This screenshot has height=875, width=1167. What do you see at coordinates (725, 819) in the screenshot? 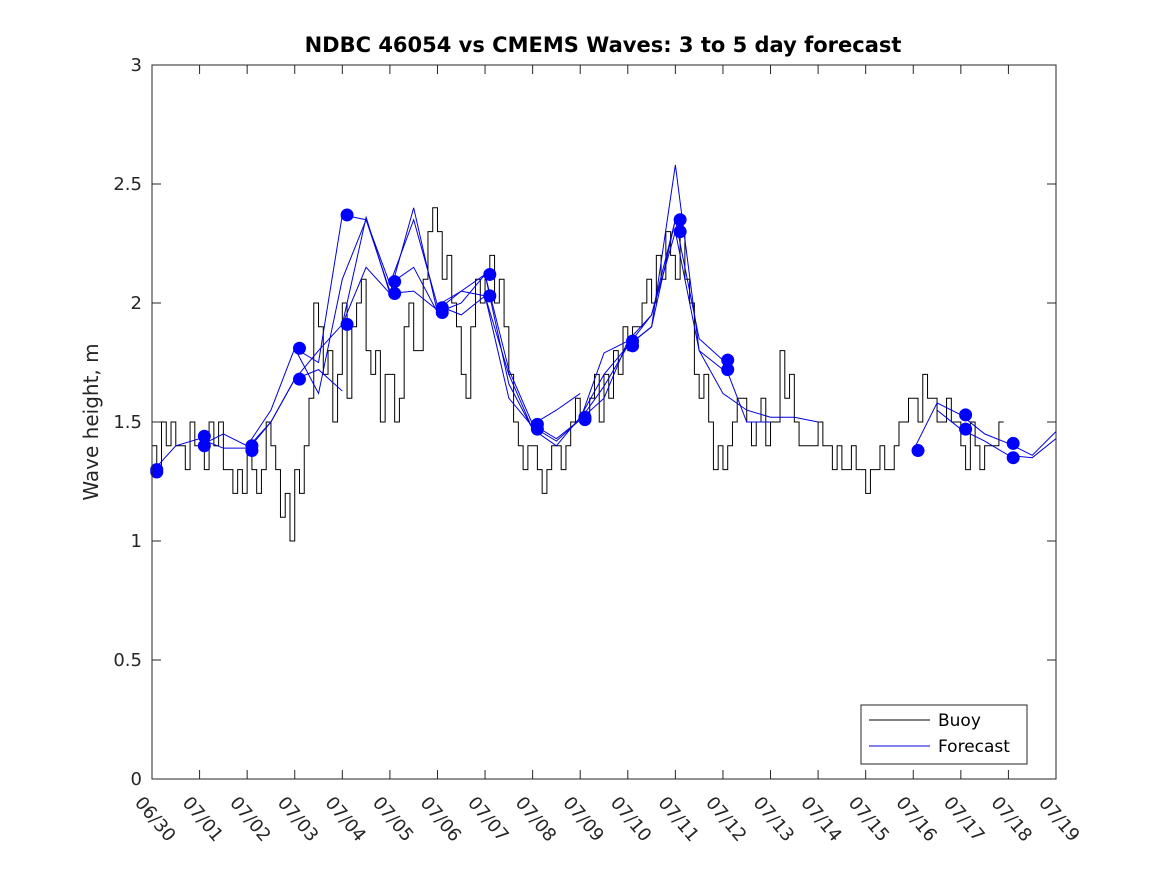
I see `x-tick-label: 07/12` at bounding box center [725, 819].